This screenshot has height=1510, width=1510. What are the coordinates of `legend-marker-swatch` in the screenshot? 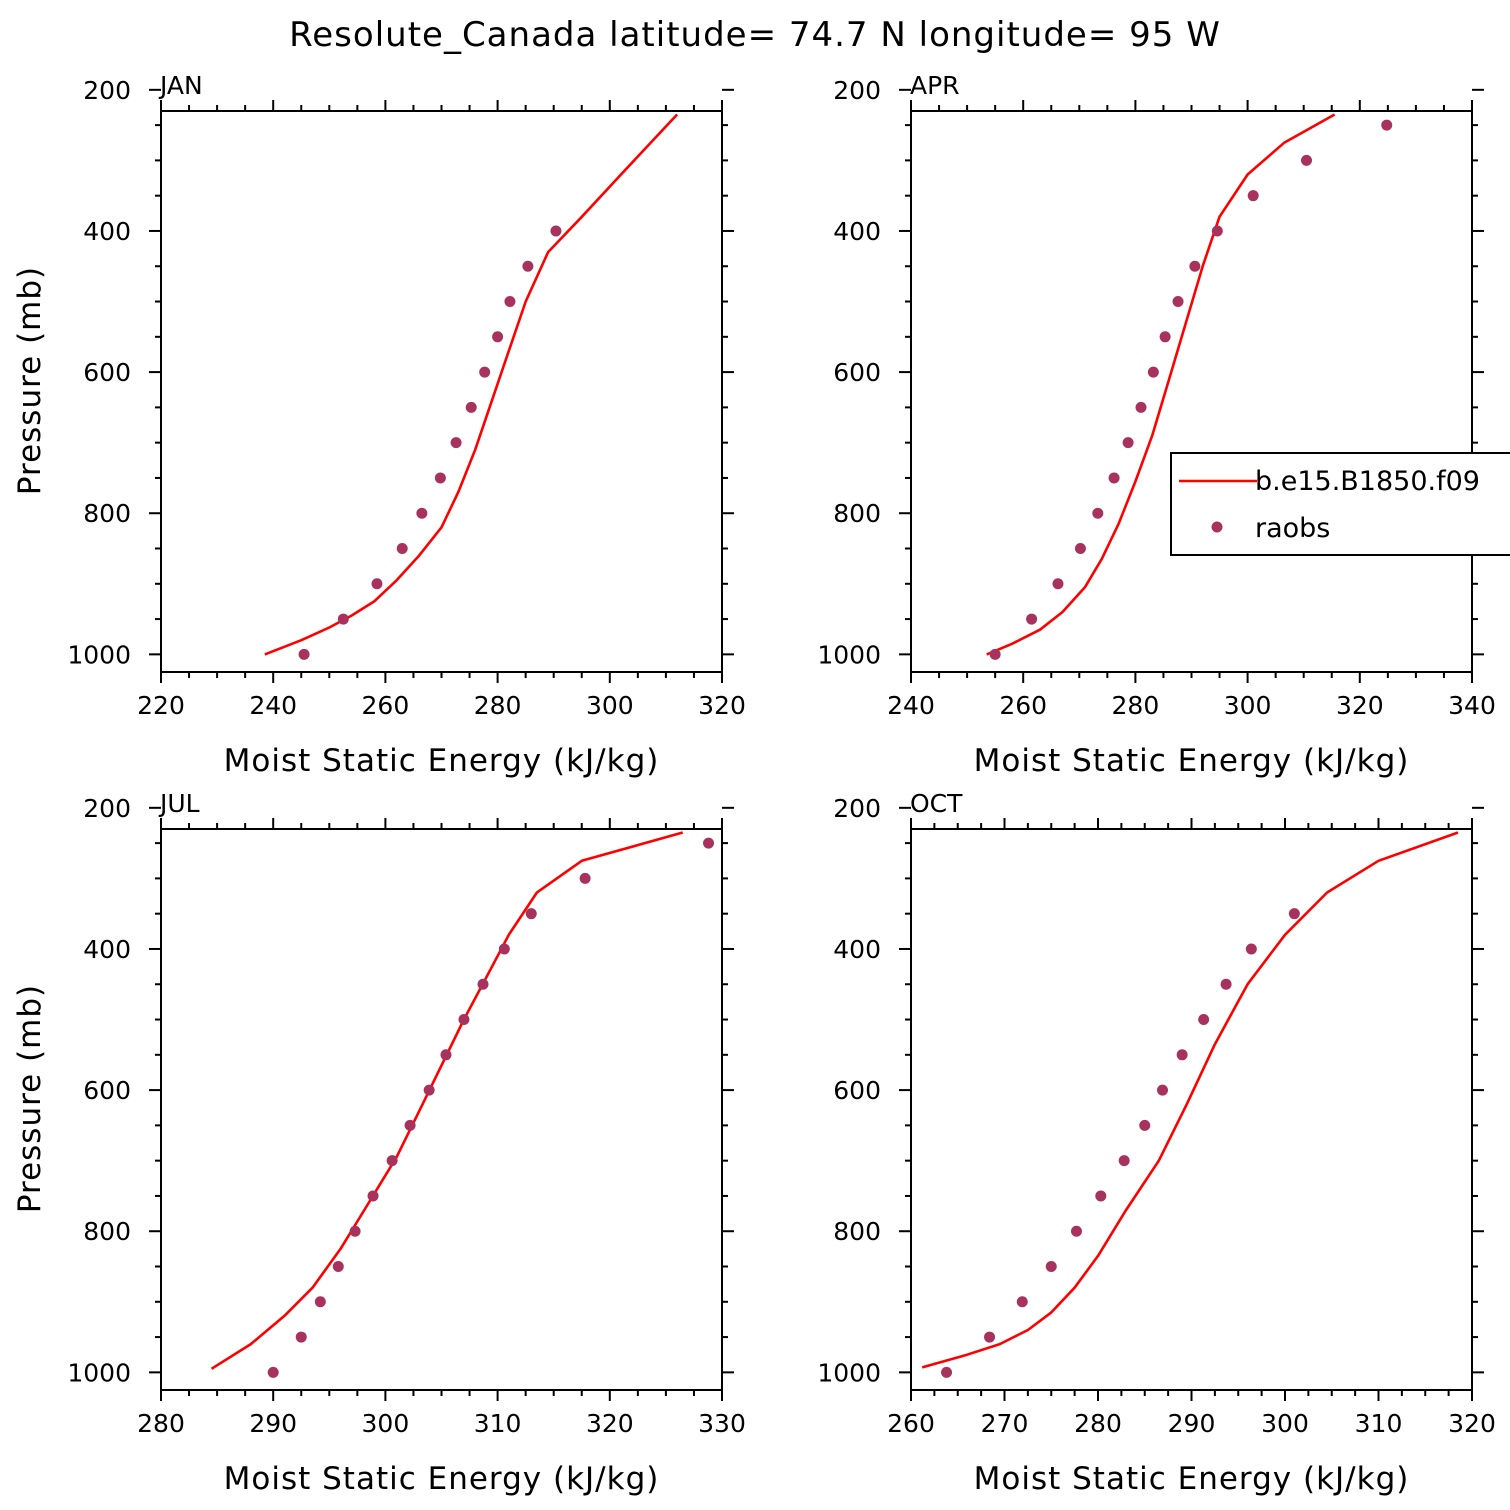 It's located at (1217, 527).